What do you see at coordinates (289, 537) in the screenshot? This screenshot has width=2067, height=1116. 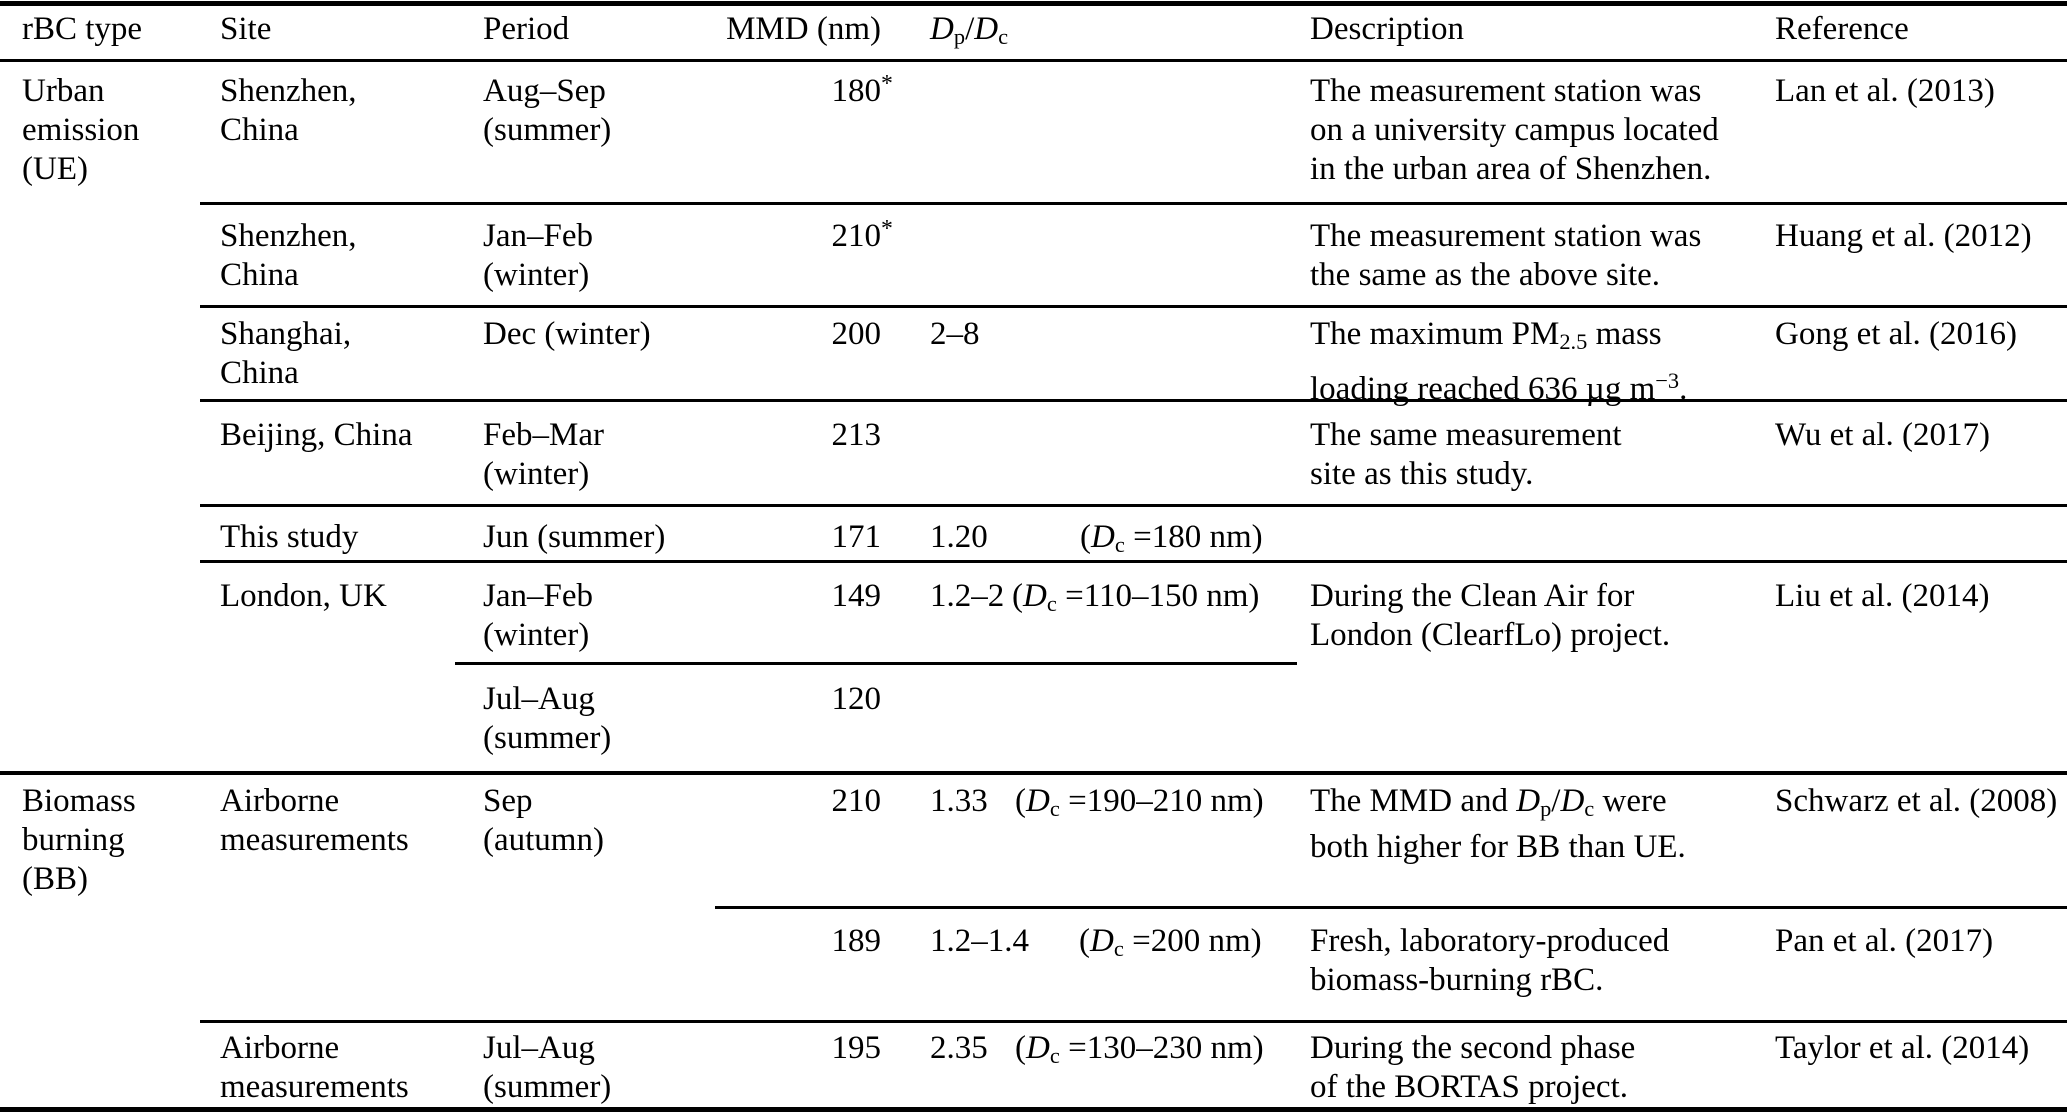 I see `row5-site: This study` at bounding box center [289, 537].